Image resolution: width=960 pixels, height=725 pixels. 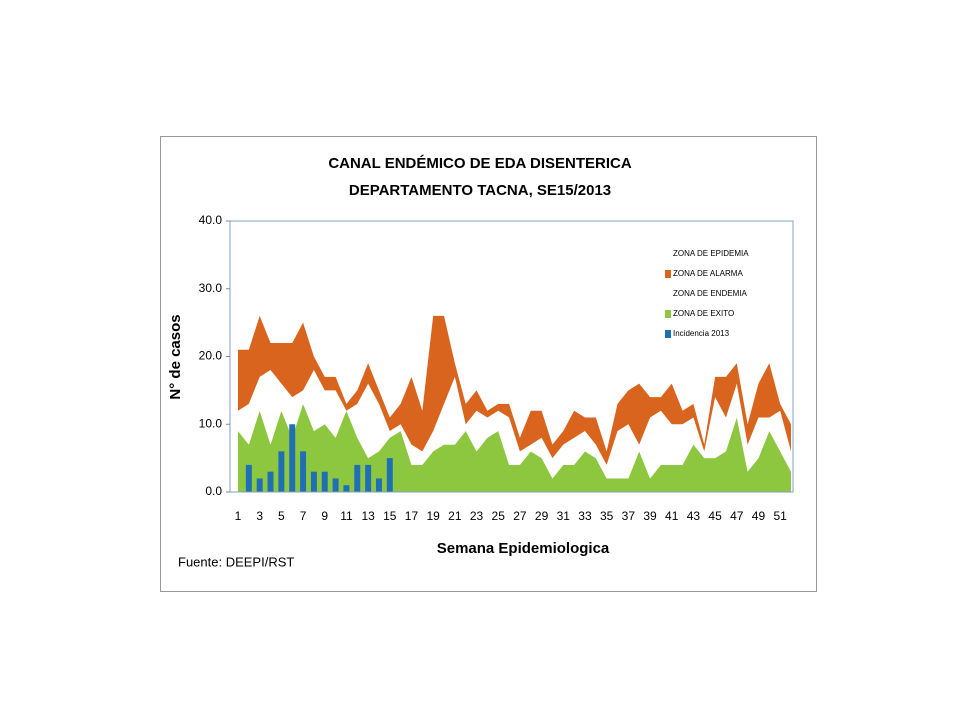 What do you see at coordinates (607, 516) in the screenshot?
I see `x-tick-label: 35` at bounding box center [607, 516].